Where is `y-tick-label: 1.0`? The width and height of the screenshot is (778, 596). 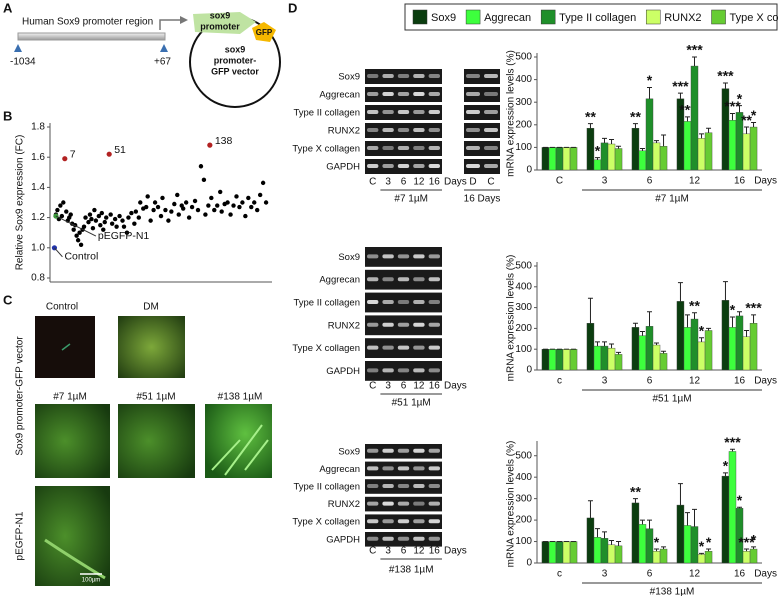 y-tick-label: 1.0 is located at coordinates (38, 247).